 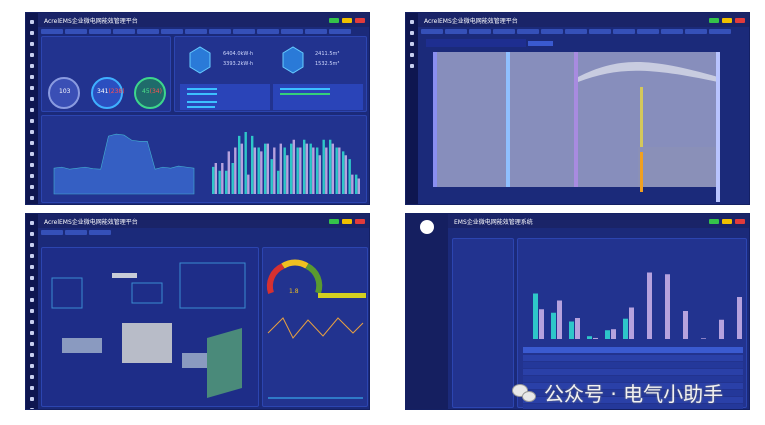 What do you see at coordinates (327, 54) in the screenshot?
I see `water-today: 2411.5m³` at bounding box center [327, 54].